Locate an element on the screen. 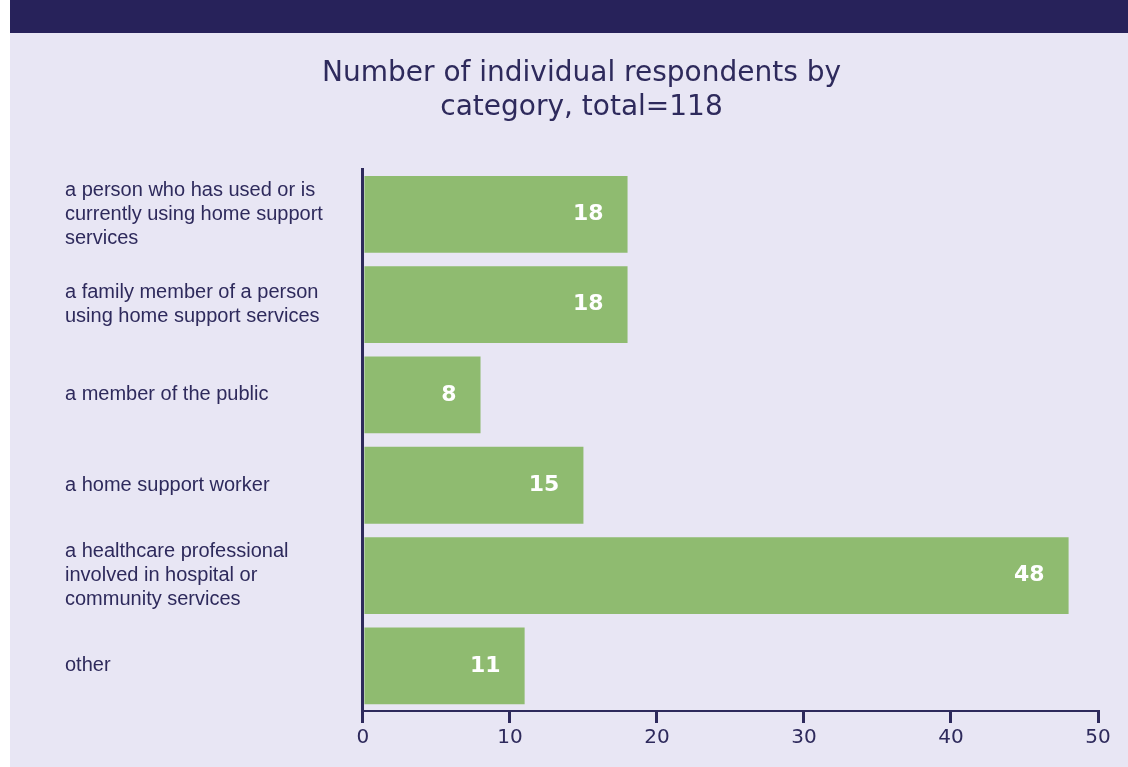 The width and height of the screenshot is (1128, 767). y-tick-label: a home support worker is located at coordinates (167, 483).